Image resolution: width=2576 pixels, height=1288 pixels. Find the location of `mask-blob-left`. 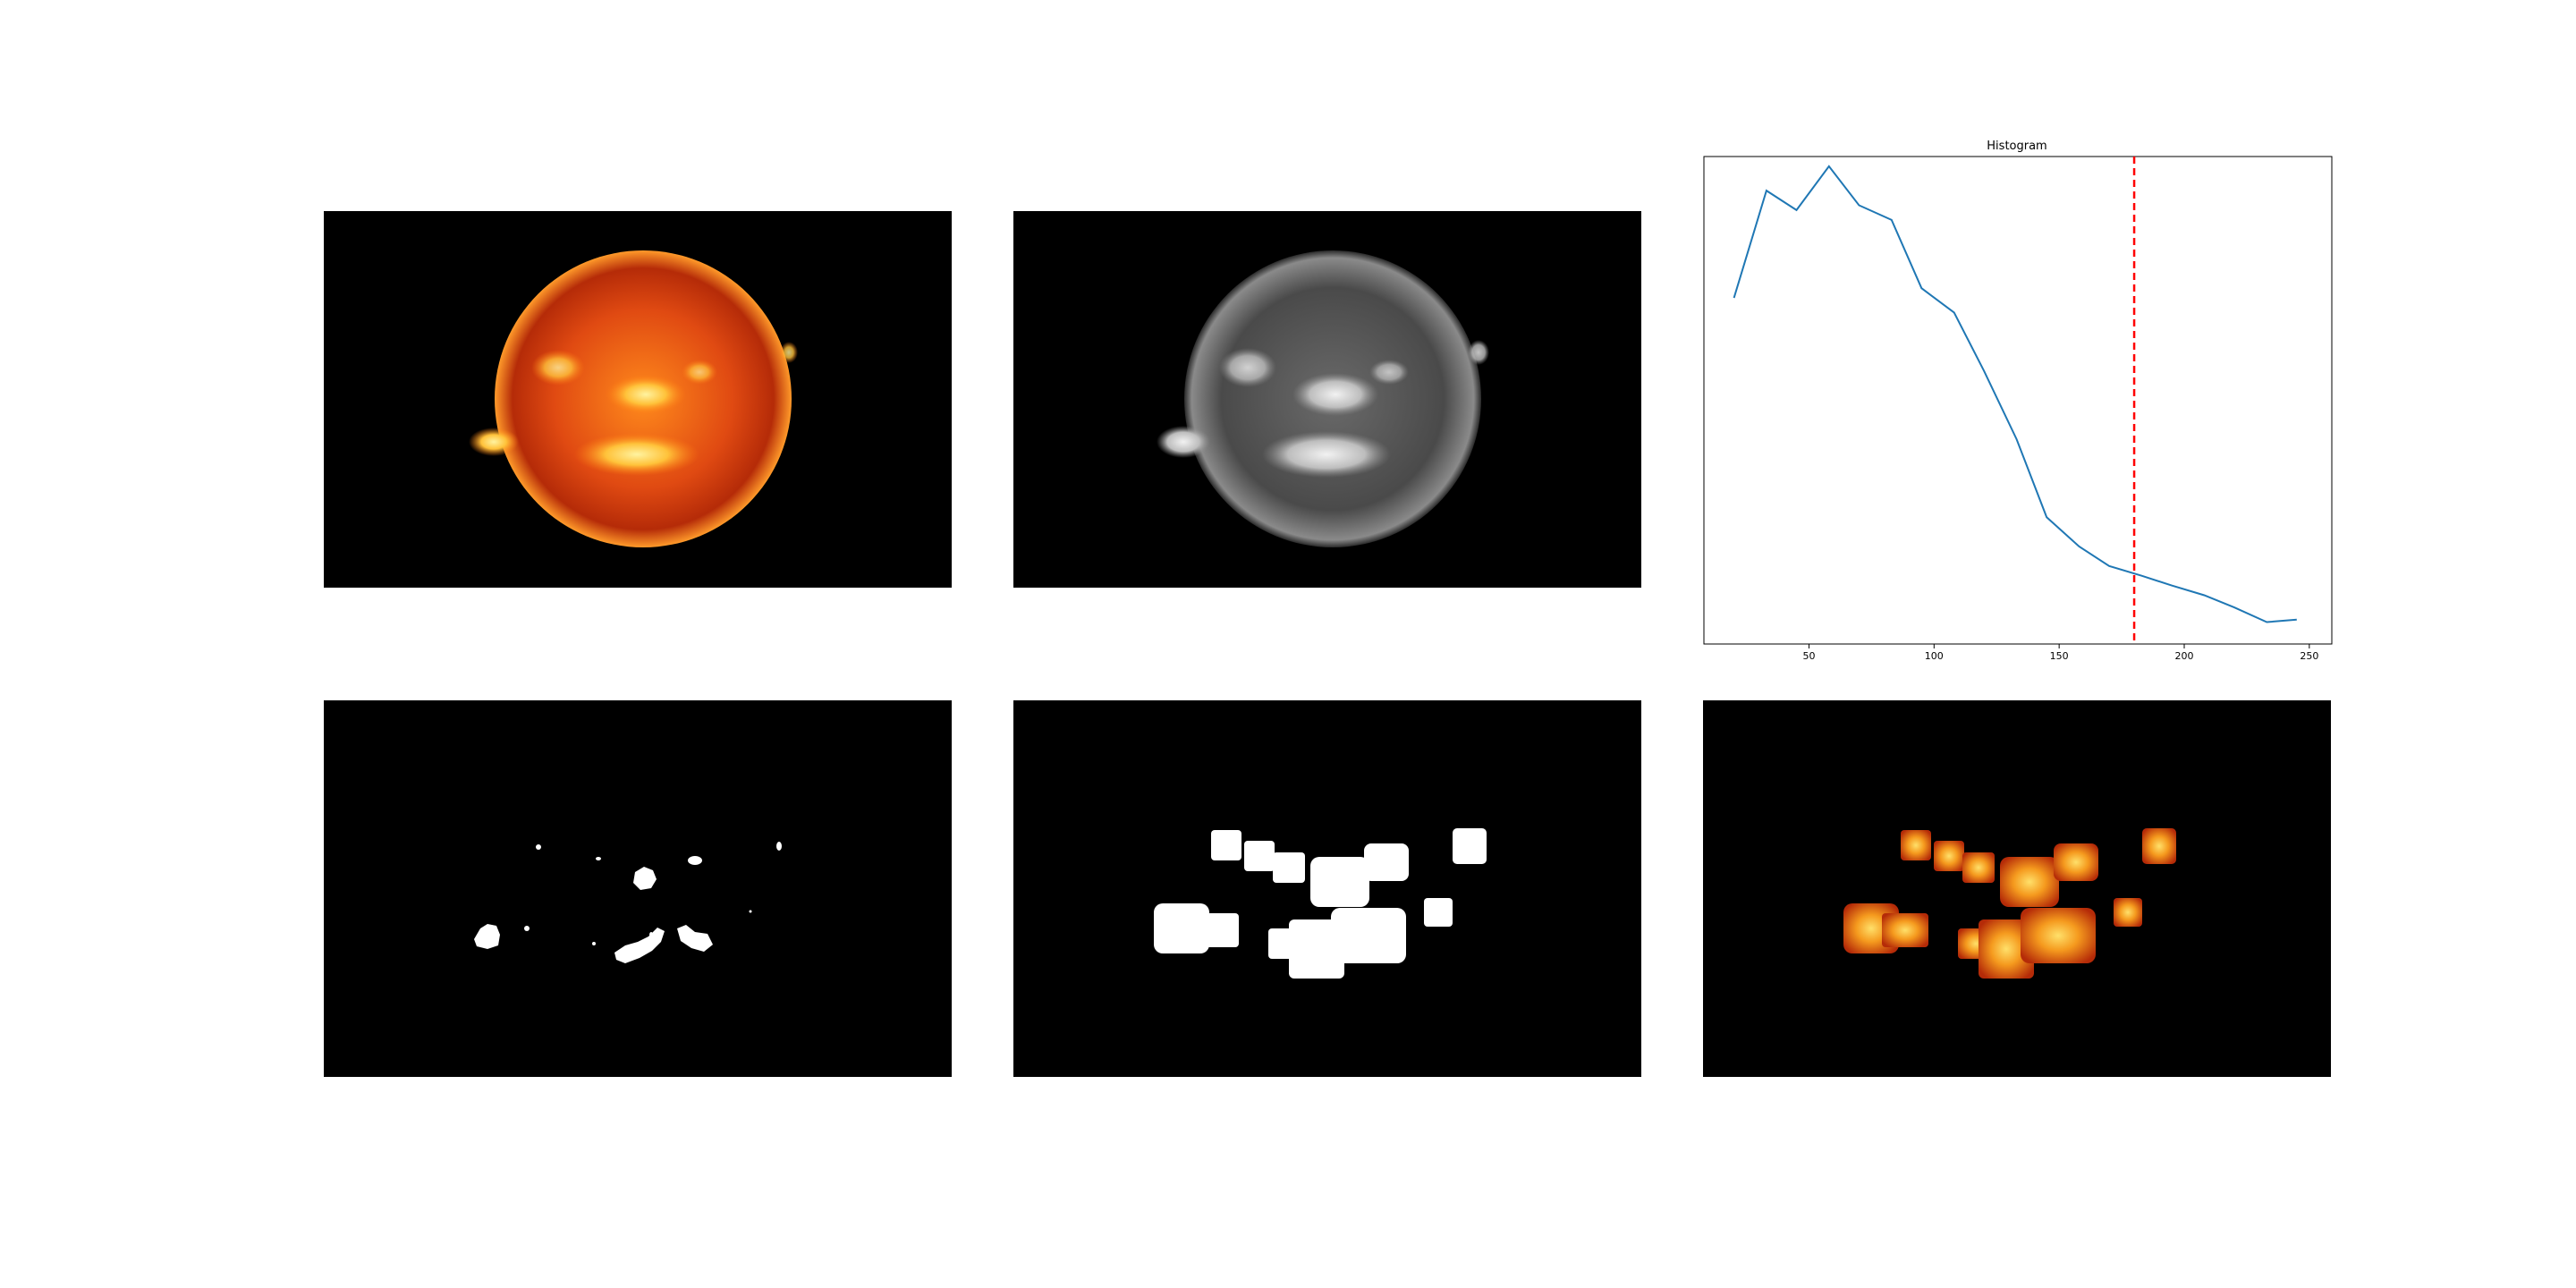

mask-blob-left is located at coordinates (487, 936).